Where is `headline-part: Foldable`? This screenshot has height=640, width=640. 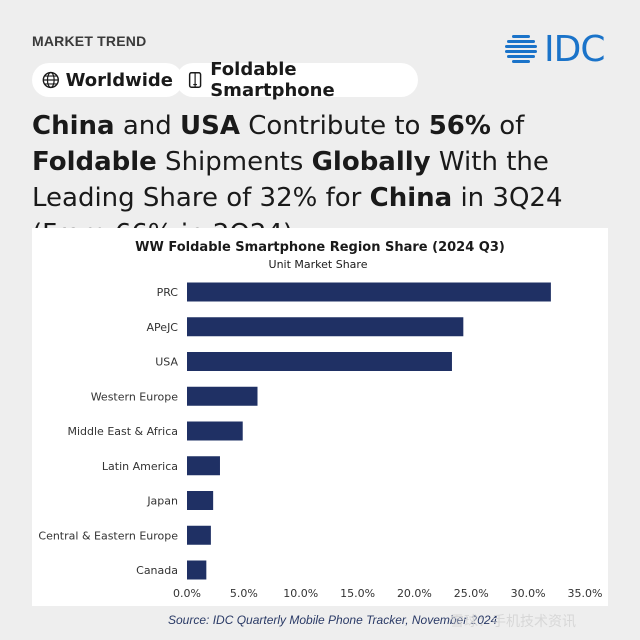
headline-part: Foldable is located at coordinates (94, 162).